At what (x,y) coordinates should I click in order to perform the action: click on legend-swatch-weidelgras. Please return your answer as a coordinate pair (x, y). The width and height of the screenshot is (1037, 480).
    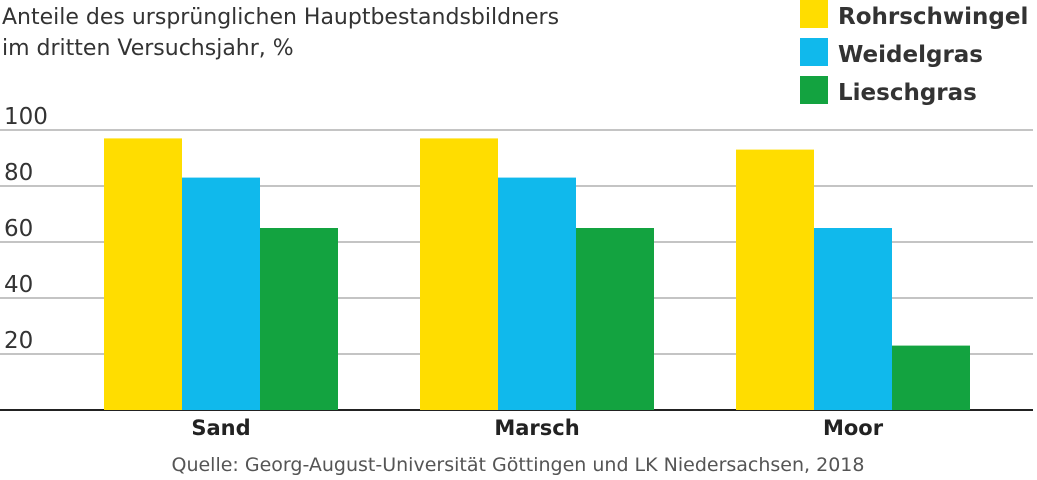
    Looking at the image, I should click on (814, 52).